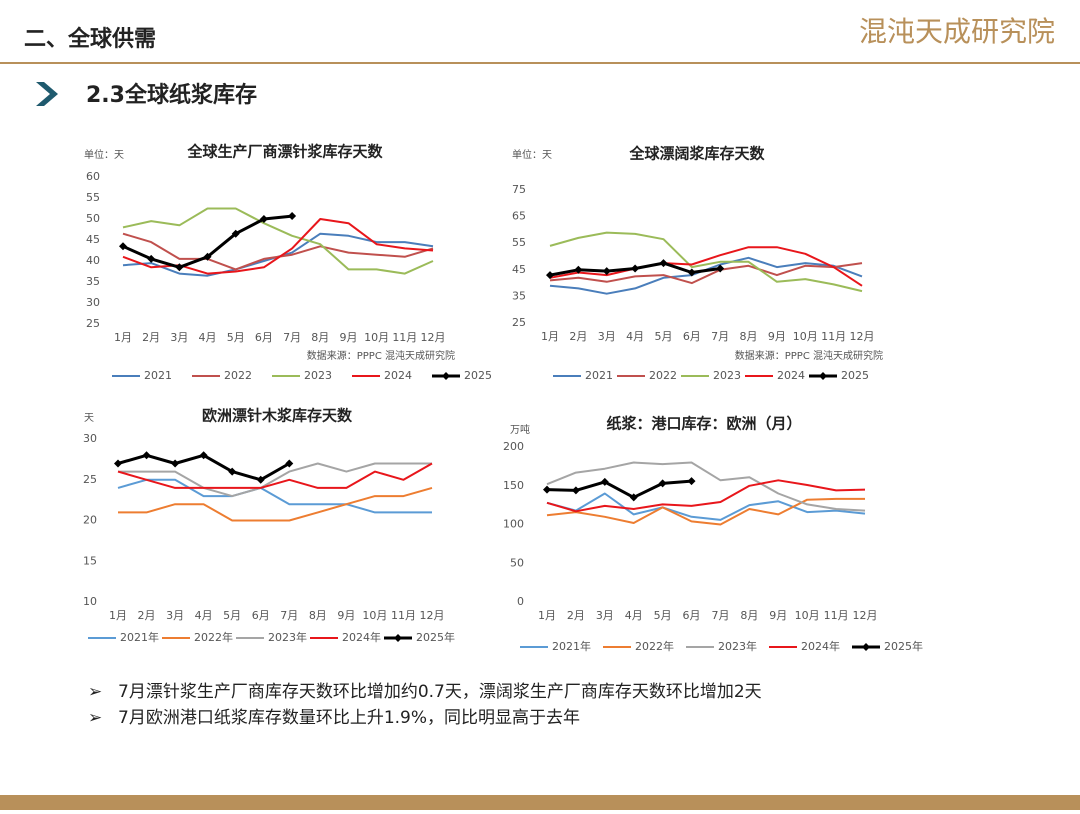 The image size is (1080, 814). I want to click on y-tick-label: 15, so click(90, 560).